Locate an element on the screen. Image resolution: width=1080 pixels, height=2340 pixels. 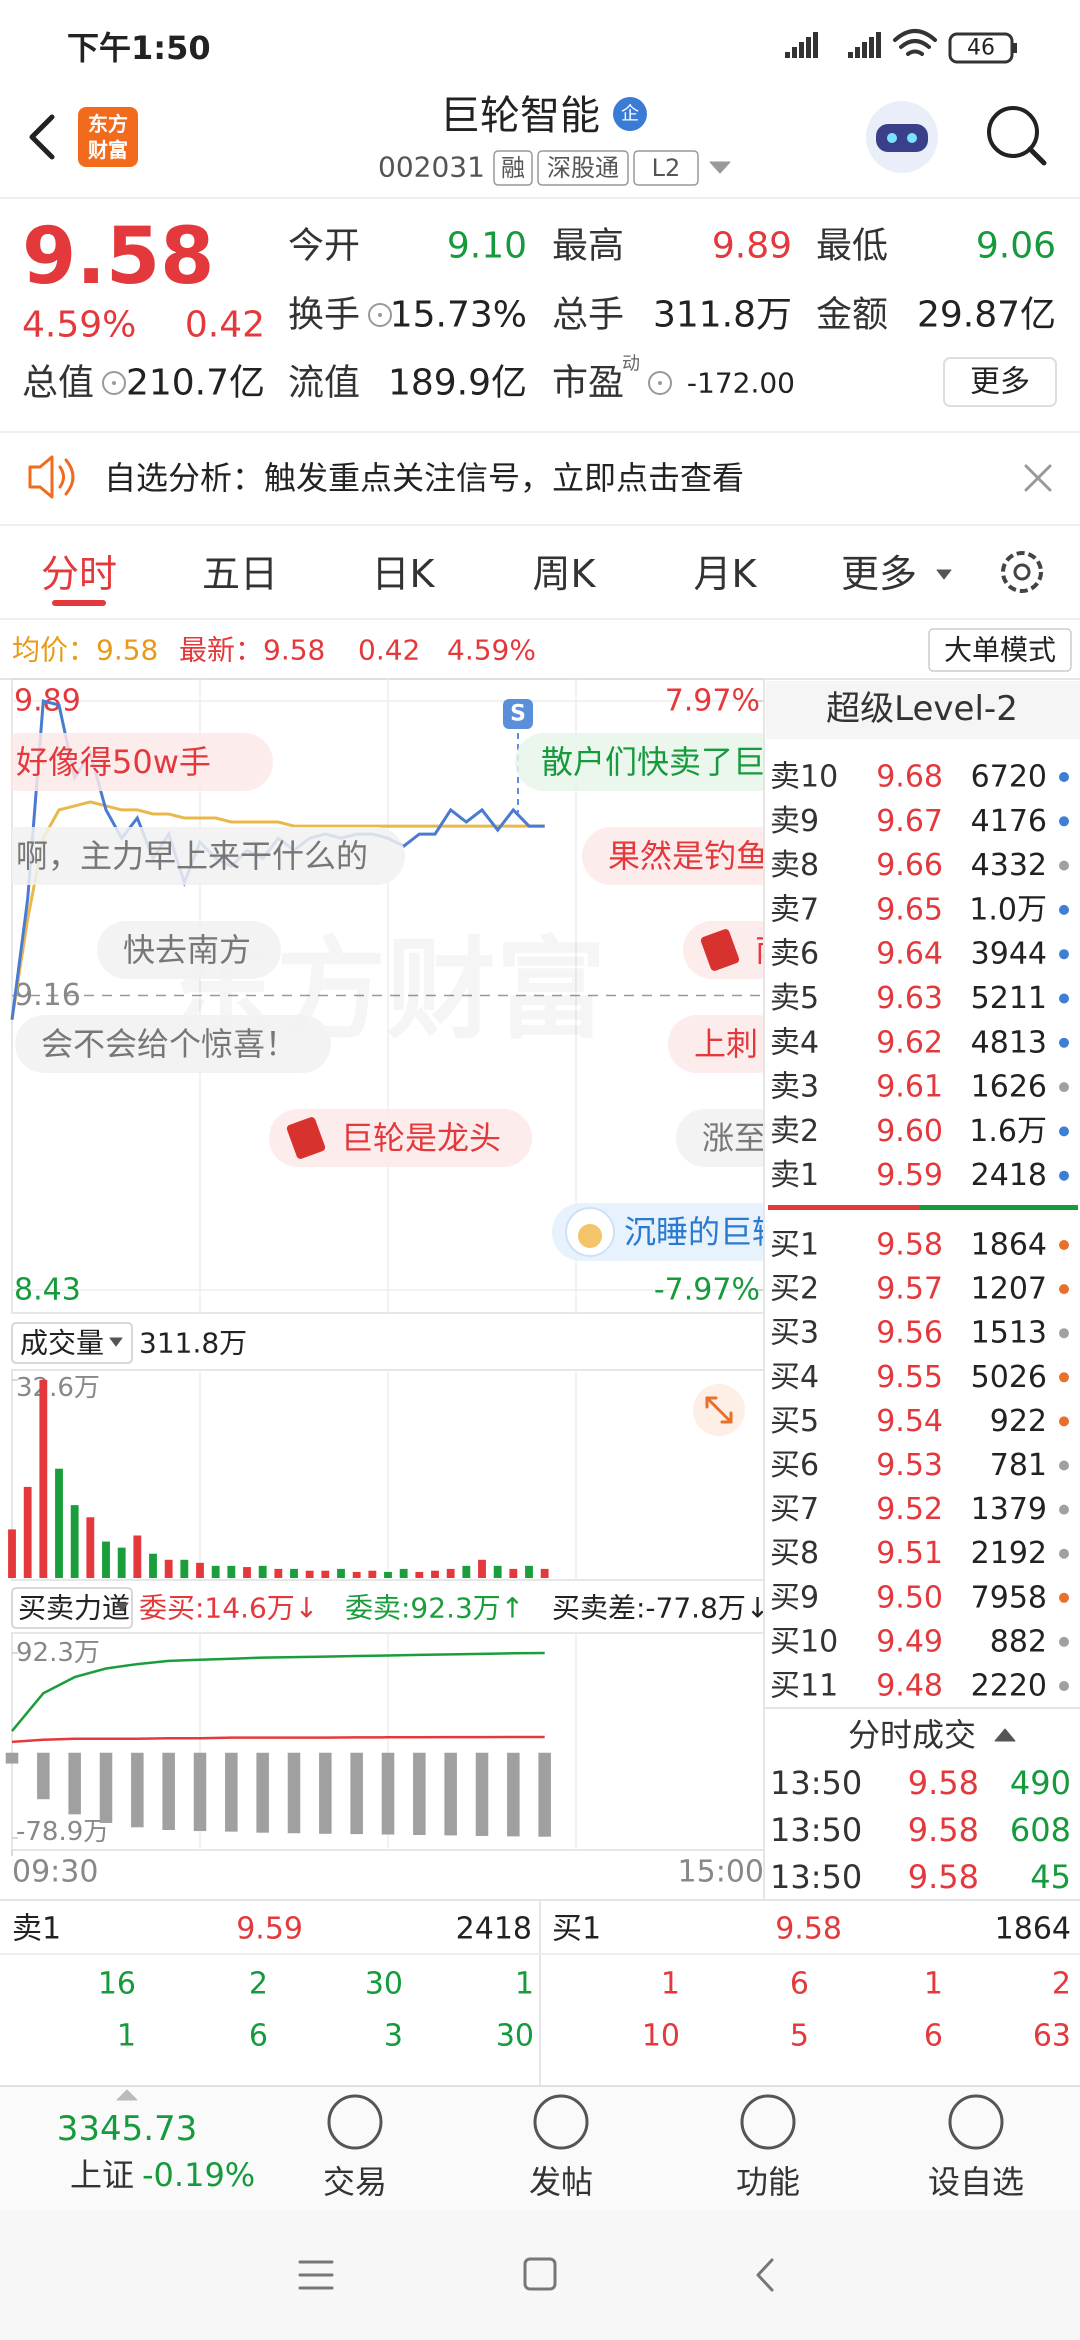
table-cell: 6 is located at coordinates (933, 2036).